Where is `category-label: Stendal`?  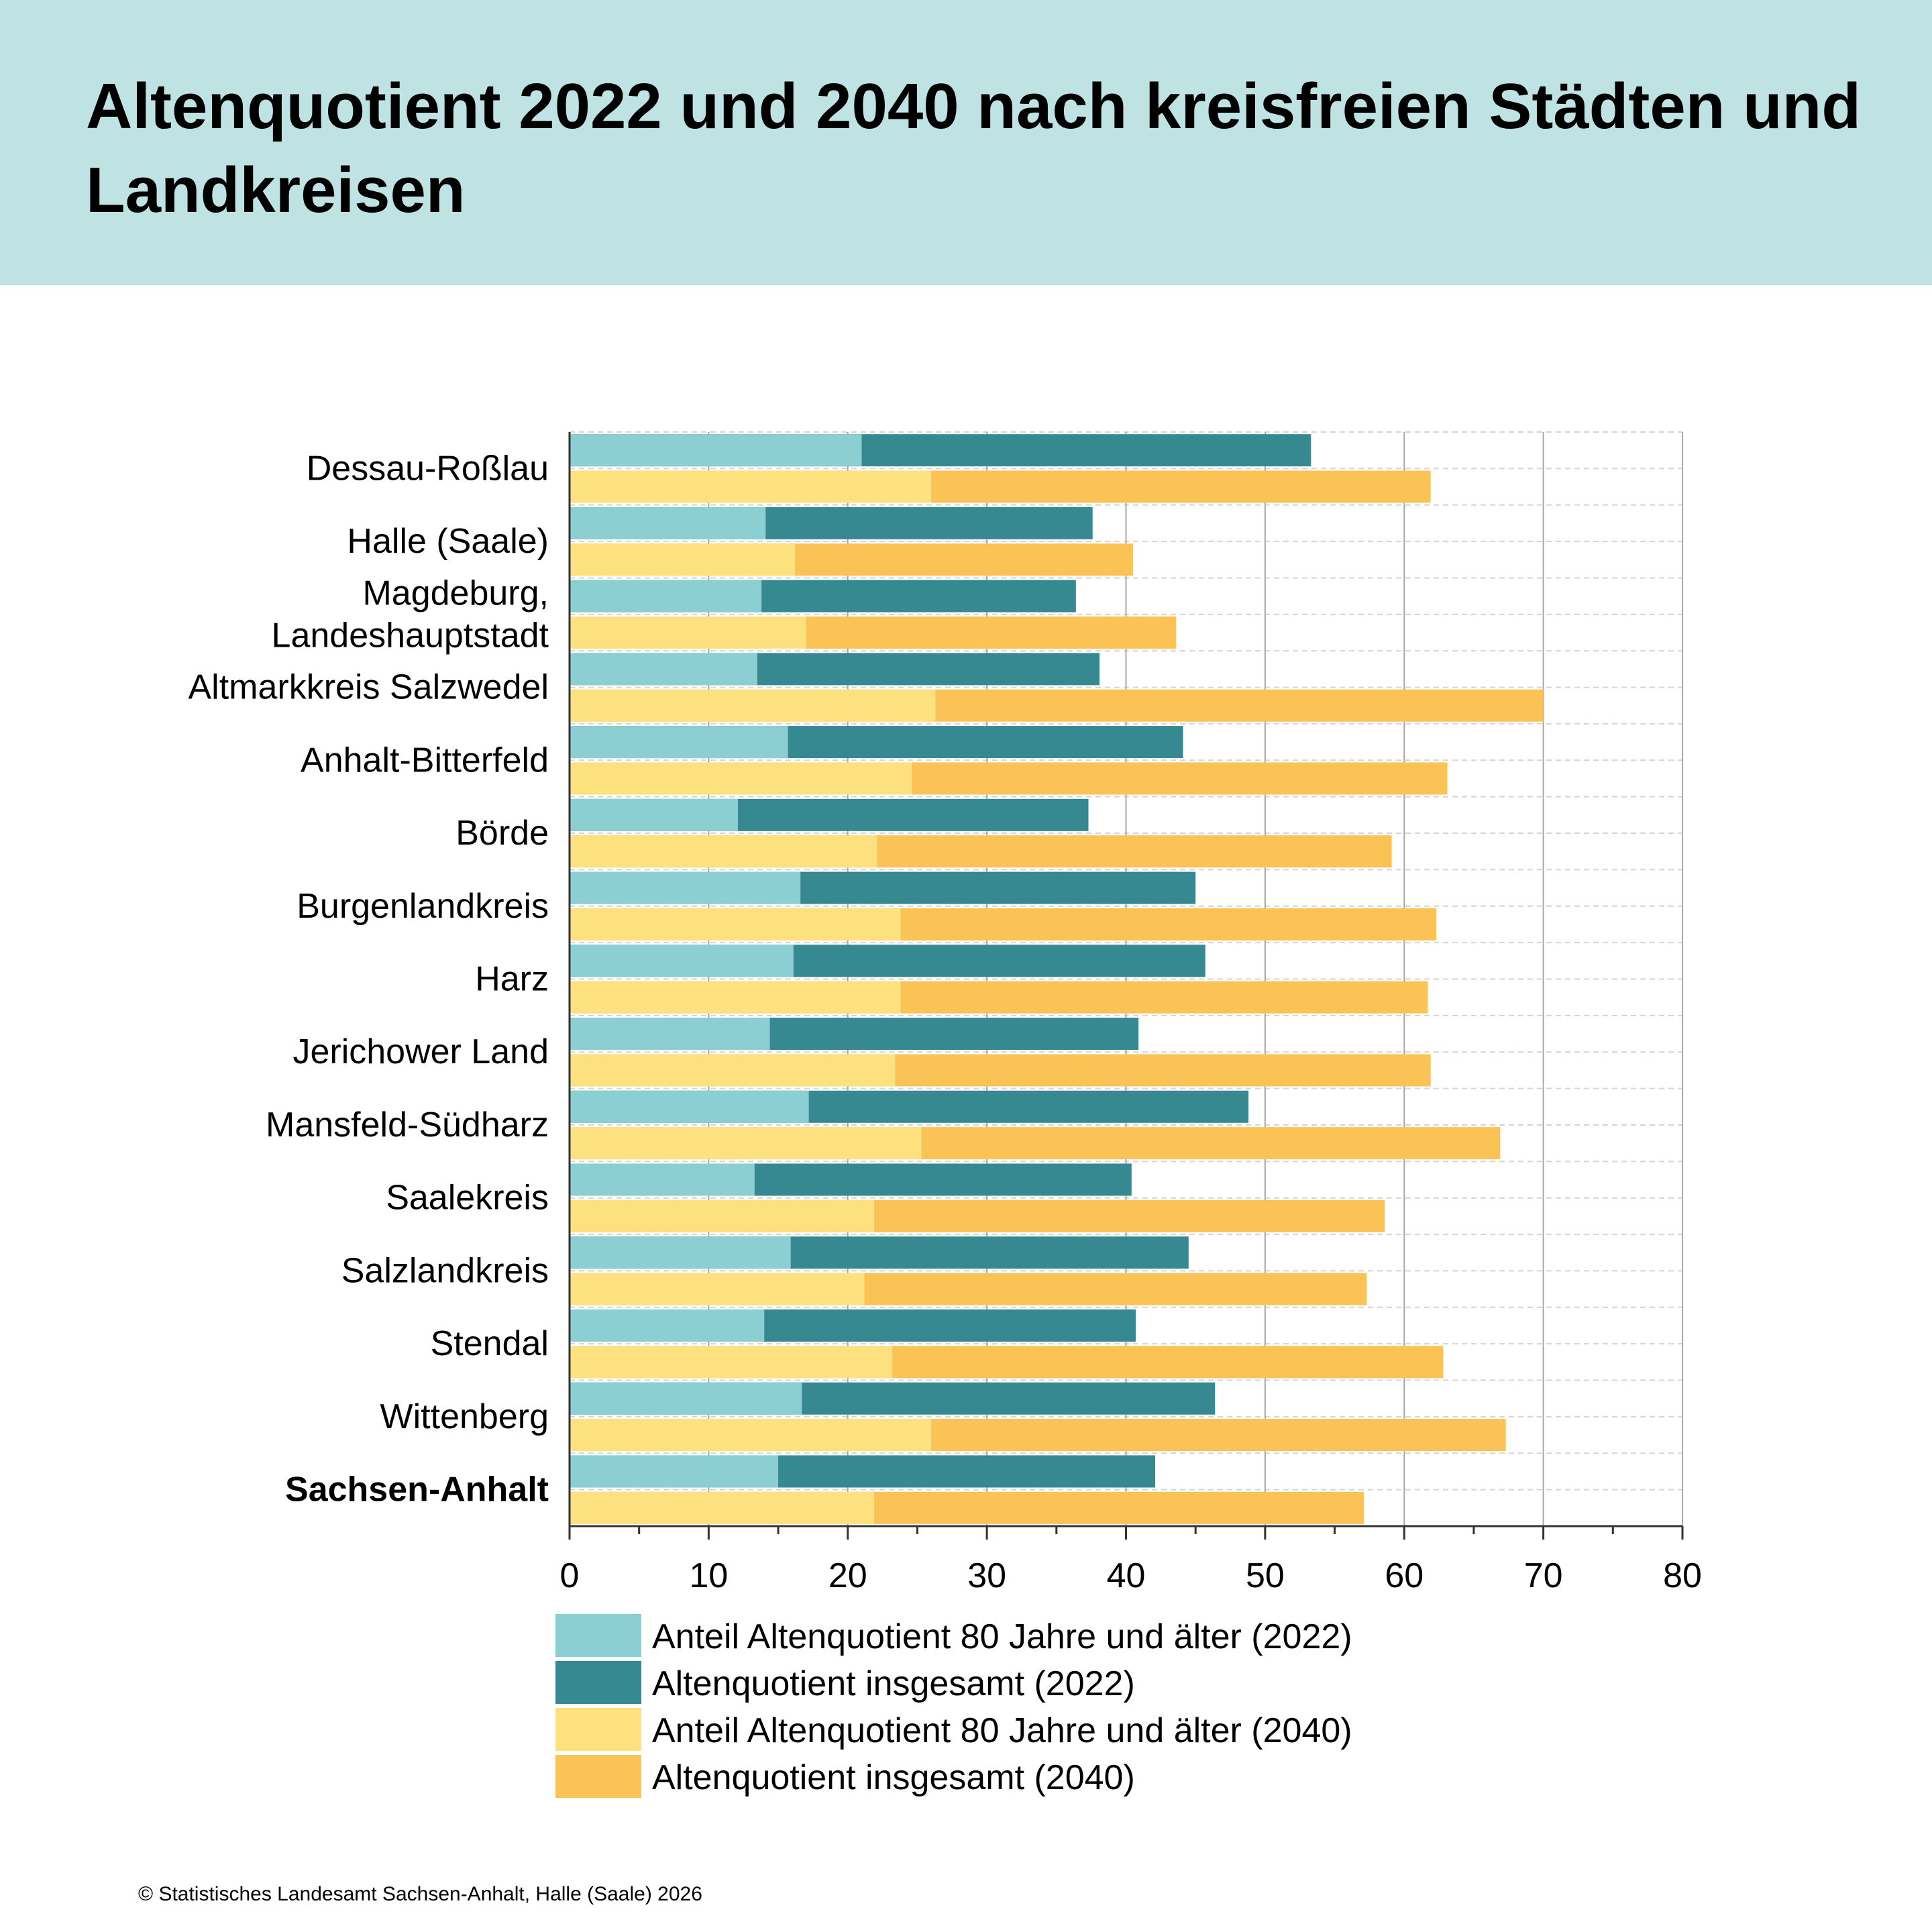 category-label: Stendal is located at coordinates (490, 1343).